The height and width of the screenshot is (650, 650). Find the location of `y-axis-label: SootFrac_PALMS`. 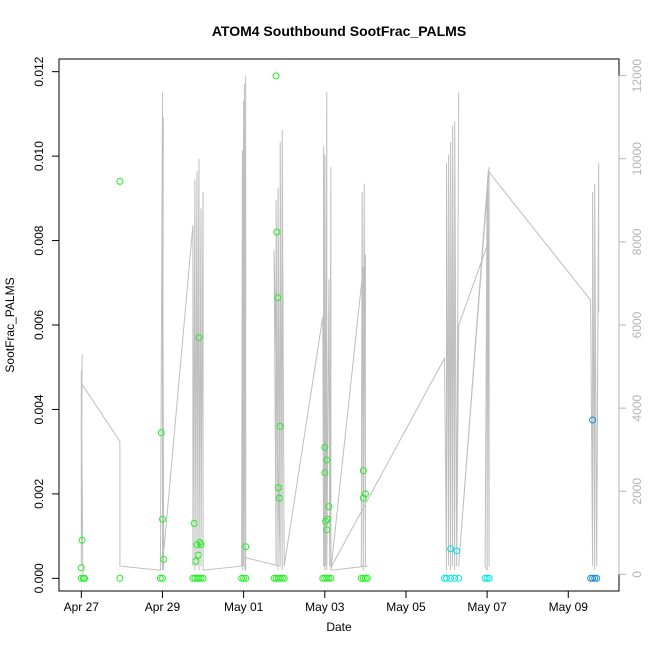

y-axis-label: SootFrac_PALMS is located at coordinates (10, 324).